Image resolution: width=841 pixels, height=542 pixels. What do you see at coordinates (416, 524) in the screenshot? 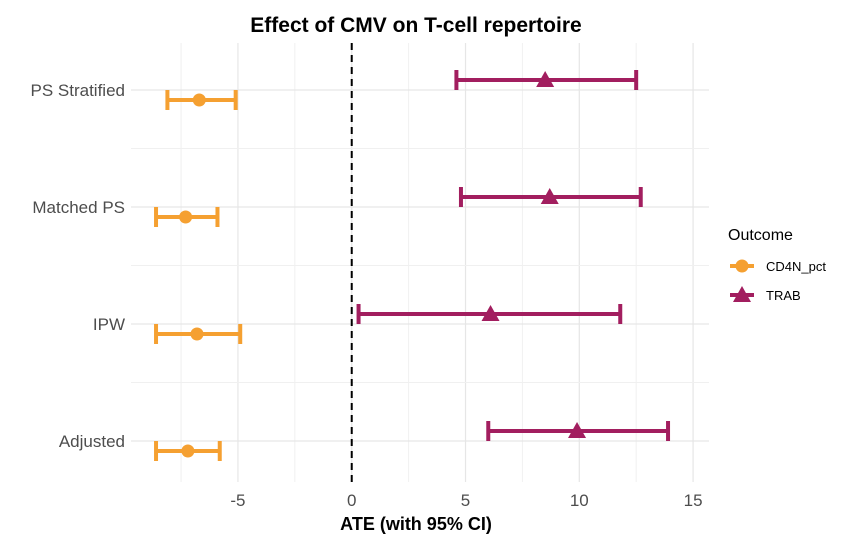
I see `x-axis-label: ATE (with 95% CI)` at bounding box center [416, 524].